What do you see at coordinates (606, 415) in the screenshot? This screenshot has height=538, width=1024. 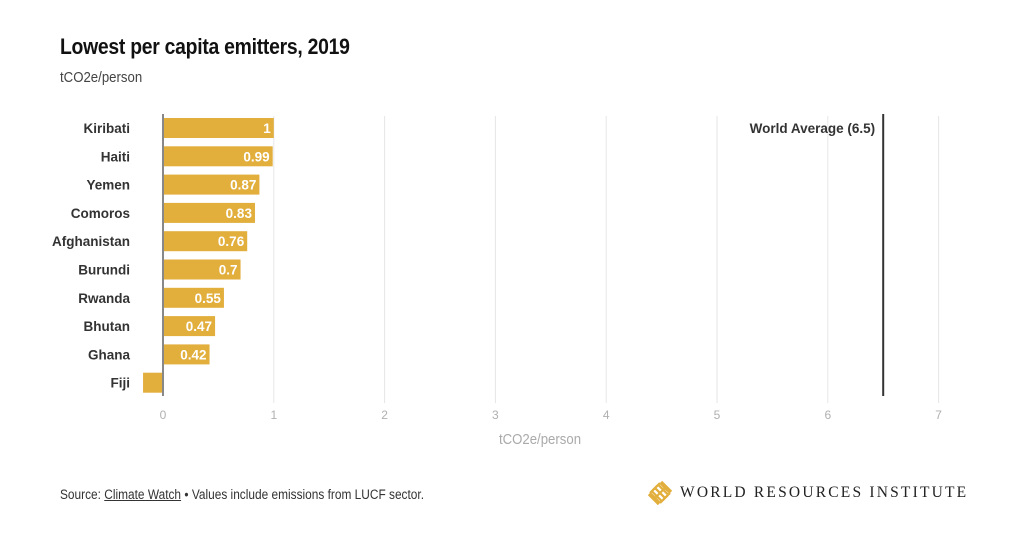 I see `x-tick-label: 4` at bounding box center [606, 415].